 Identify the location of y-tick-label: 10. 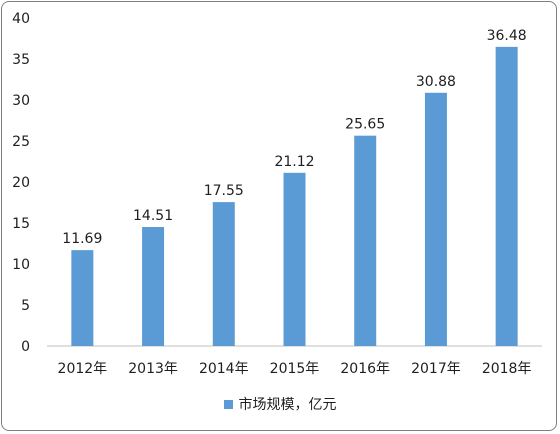
(21, 265).